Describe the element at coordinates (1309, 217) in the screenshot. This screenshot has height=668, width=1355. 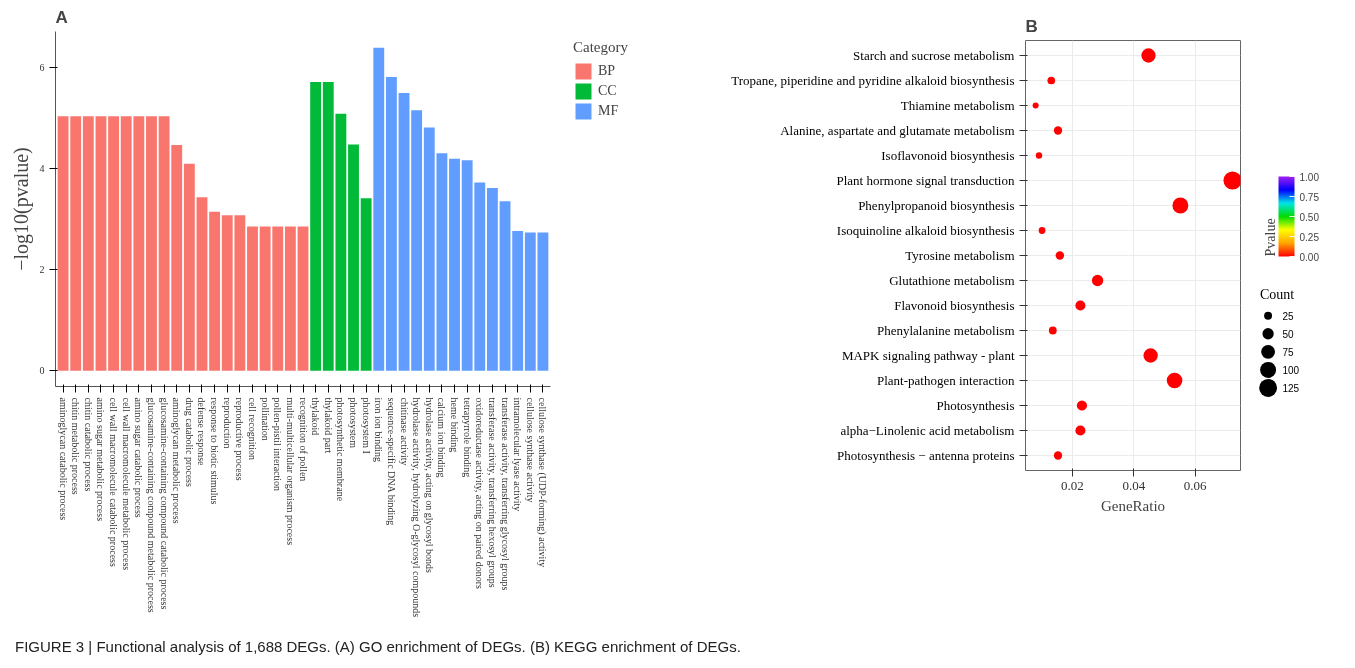
I see `color-bar-label: 0.50` at that location.